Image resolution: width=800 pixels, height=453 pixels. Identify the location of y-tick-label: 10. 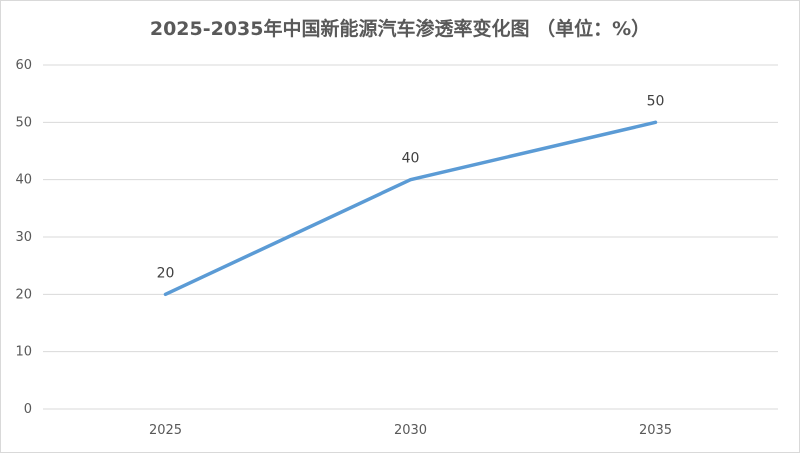
(23, 352).